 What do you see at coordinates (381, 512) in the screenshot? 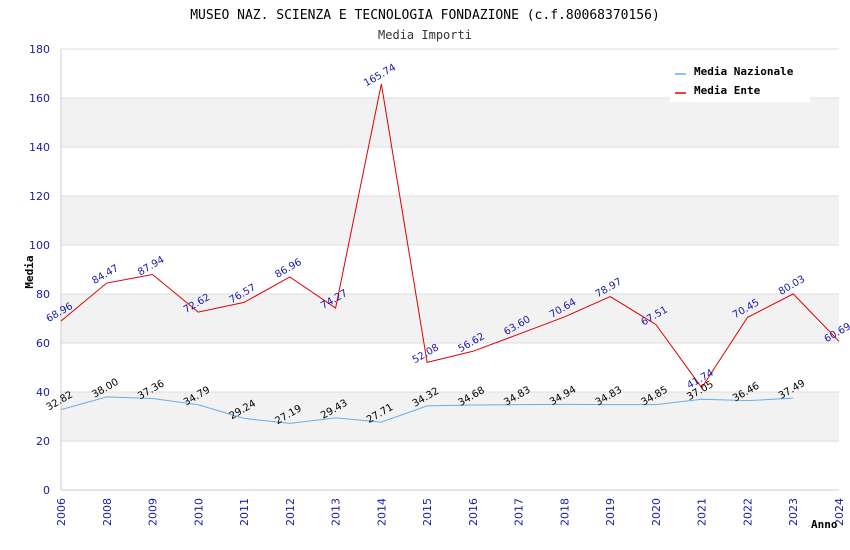
I see `x-tick-label: 2014` at bounding box center [381, 512].